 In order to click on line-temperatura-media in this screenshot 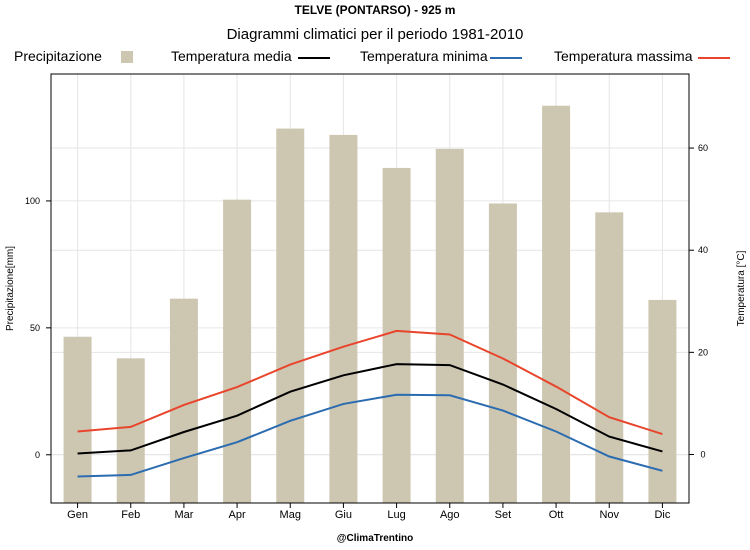, I will do `click(370, 409)`.